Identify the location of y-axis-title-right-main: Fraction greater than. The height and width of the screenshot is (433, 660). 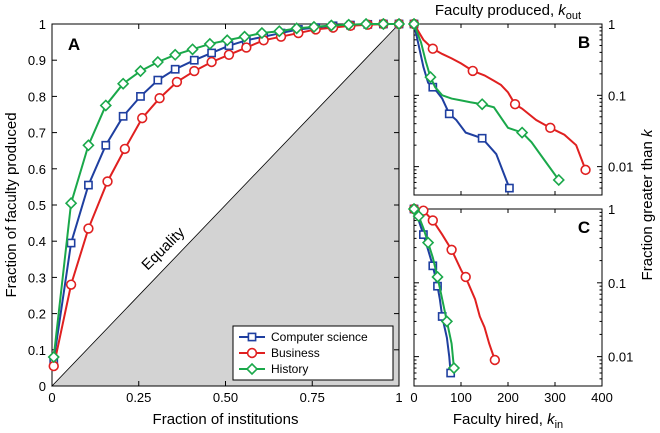
(647, 208).